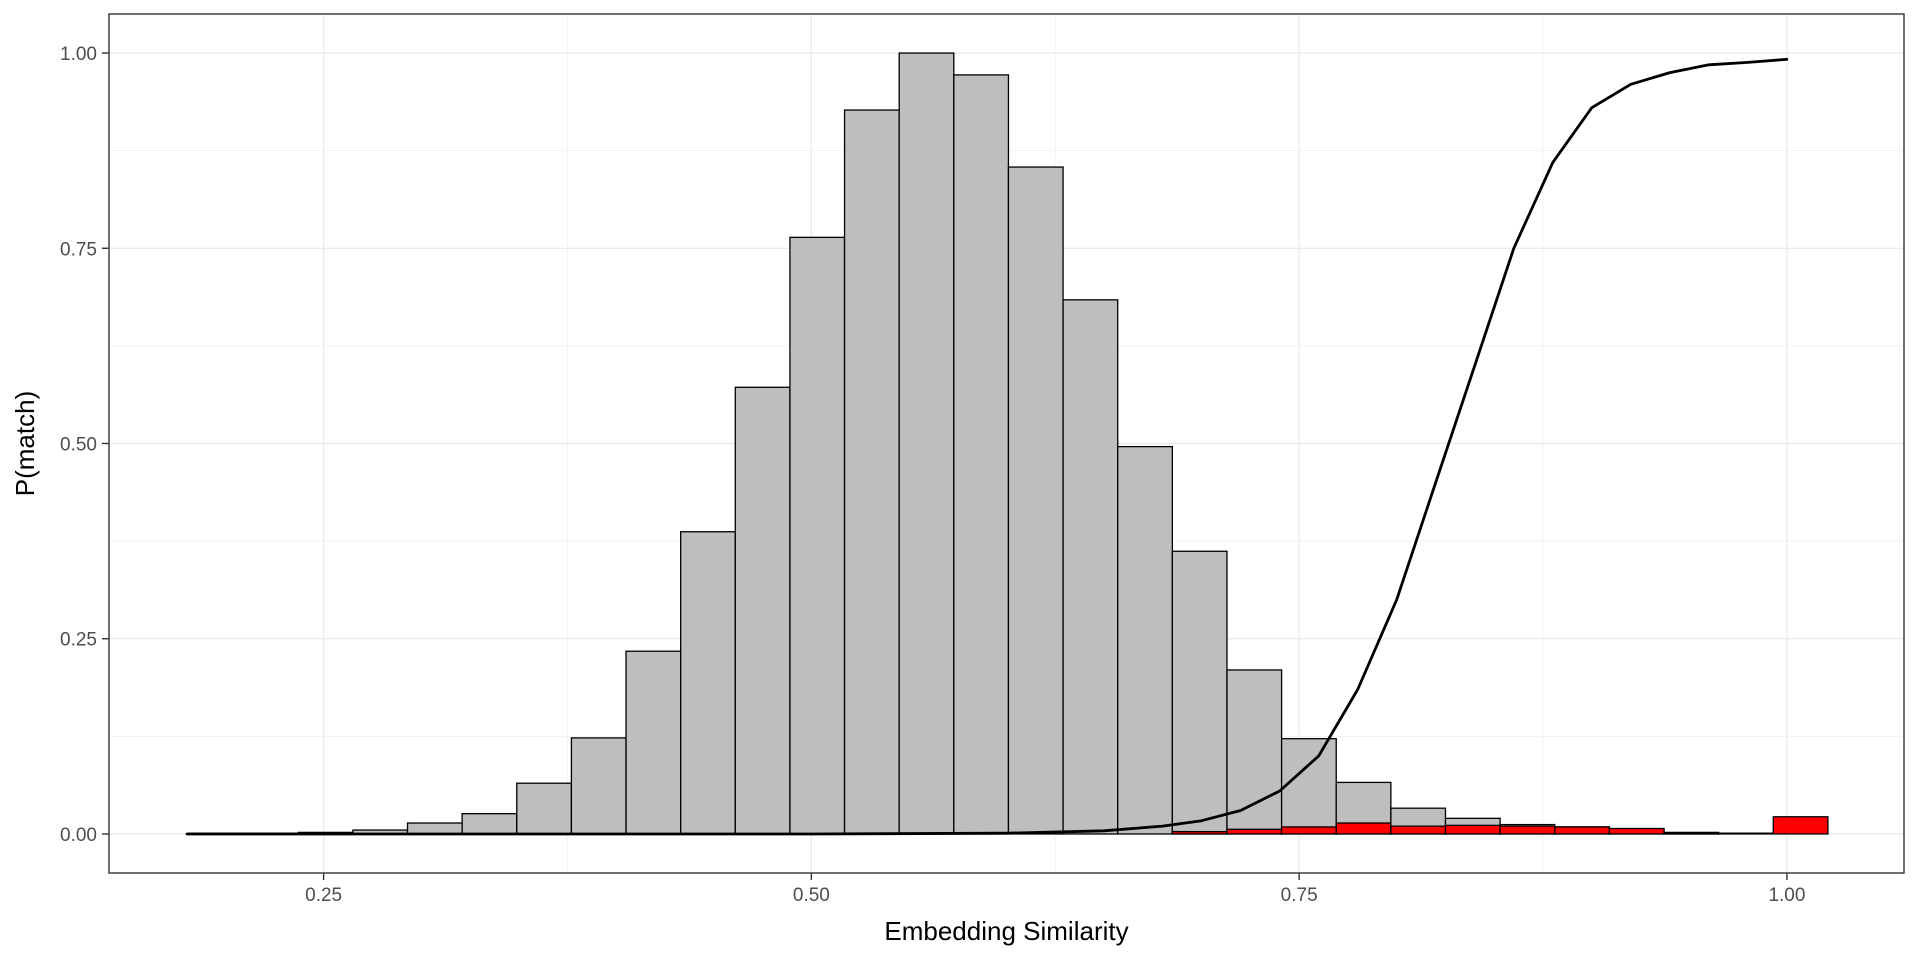 The image size is (1920, 960). I want to click on x-tick-label: 0.75, so click(1299, 895).